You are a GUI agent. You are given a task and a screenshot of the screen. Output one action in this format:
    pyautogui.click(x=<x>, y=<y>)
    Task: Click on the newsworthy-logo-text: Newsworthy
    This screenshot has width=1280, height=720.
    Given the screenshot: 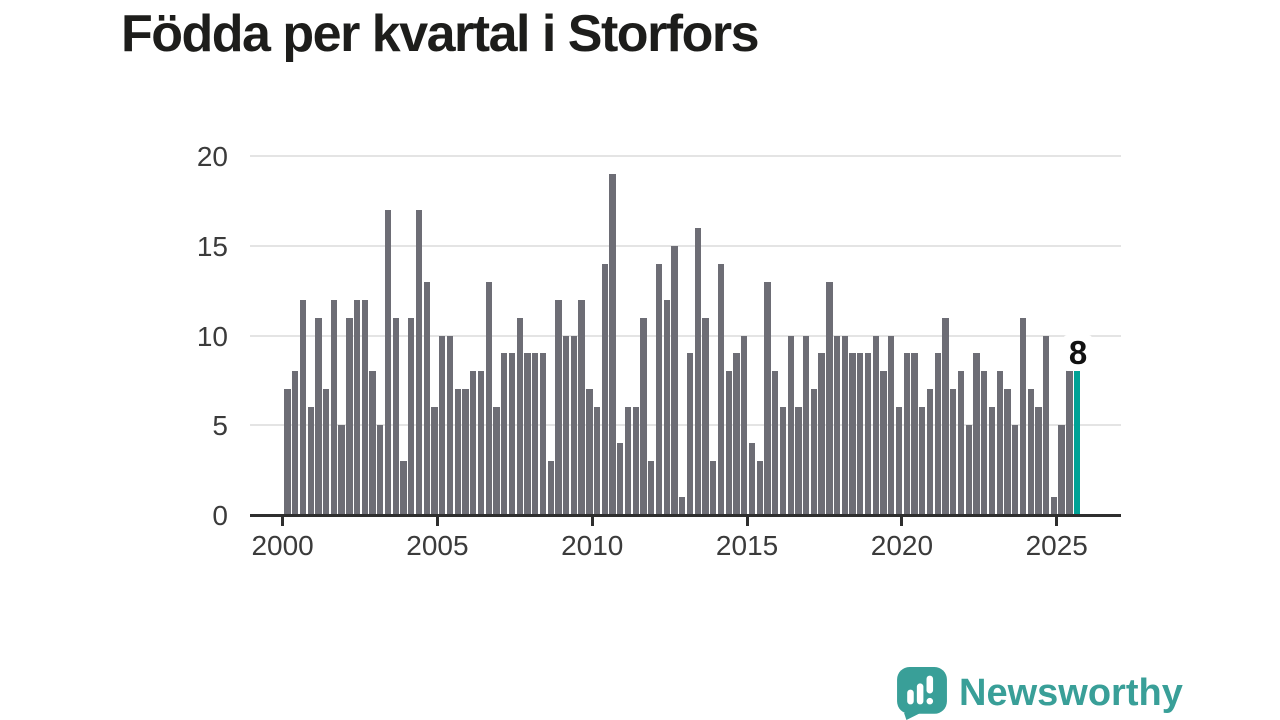 What is the action you would take?
    pyautogui.click(x=1071, y=693)
    